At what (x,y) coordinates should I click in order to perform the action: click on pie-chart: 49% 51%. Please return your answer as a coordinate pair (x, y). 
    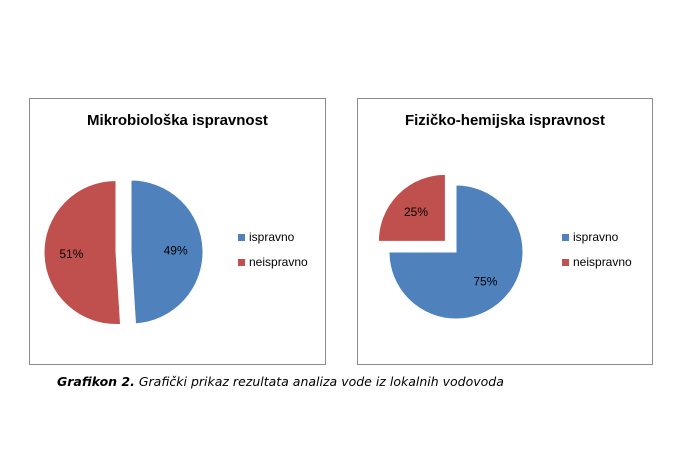
    Looking at the image, I should click on (123, 252).